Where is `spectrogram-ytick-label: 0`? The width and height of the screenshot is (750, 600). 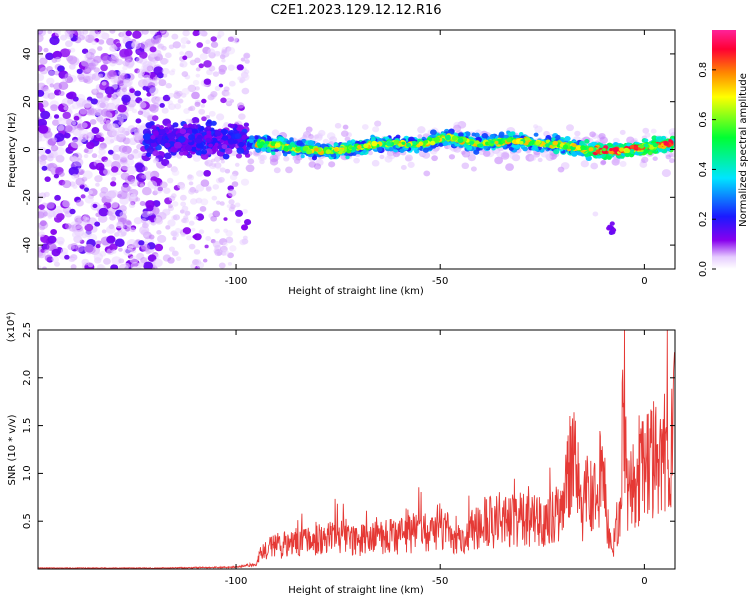
spectrogram-ytick-label: 0 is located at coordinates (27, 149).